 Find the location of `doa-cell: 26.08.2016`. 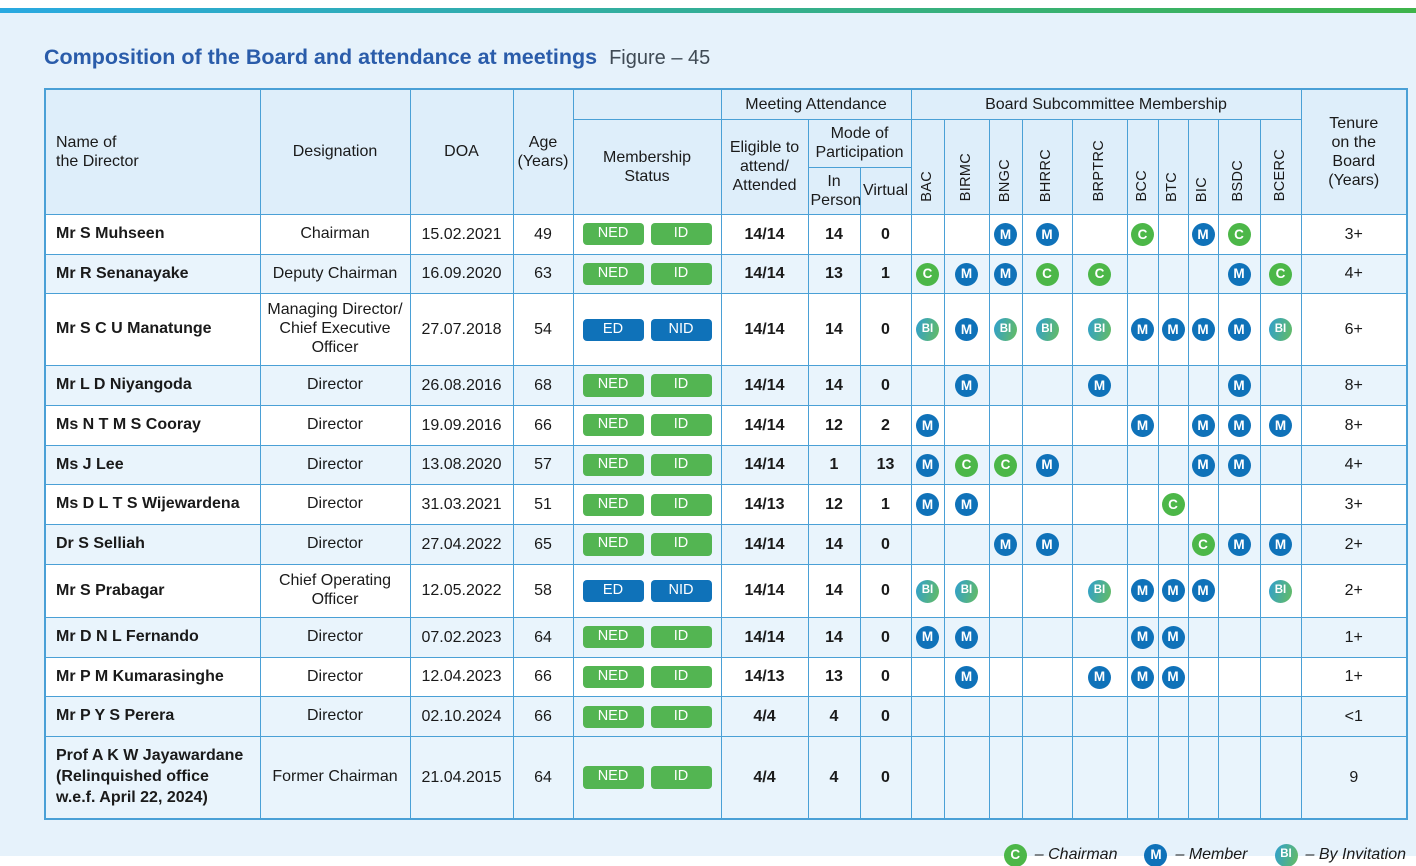

doa-cell: 26.08.2016 is located at coordinates (461, 385).